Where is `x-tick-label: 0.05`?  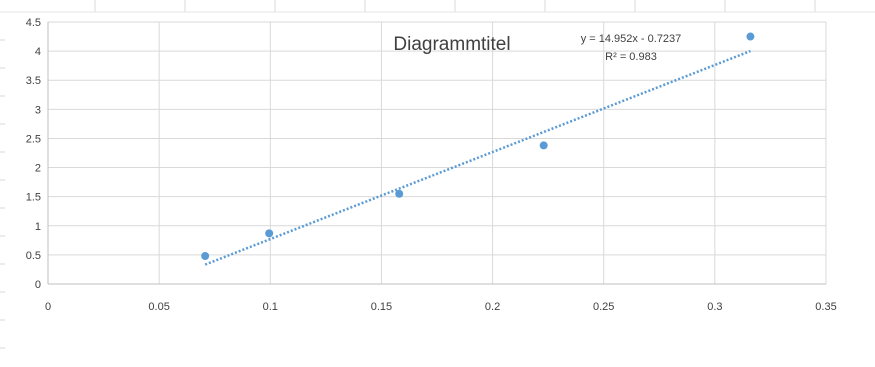 x-tick-label: 0.05 is located at coordinates (158, 307).